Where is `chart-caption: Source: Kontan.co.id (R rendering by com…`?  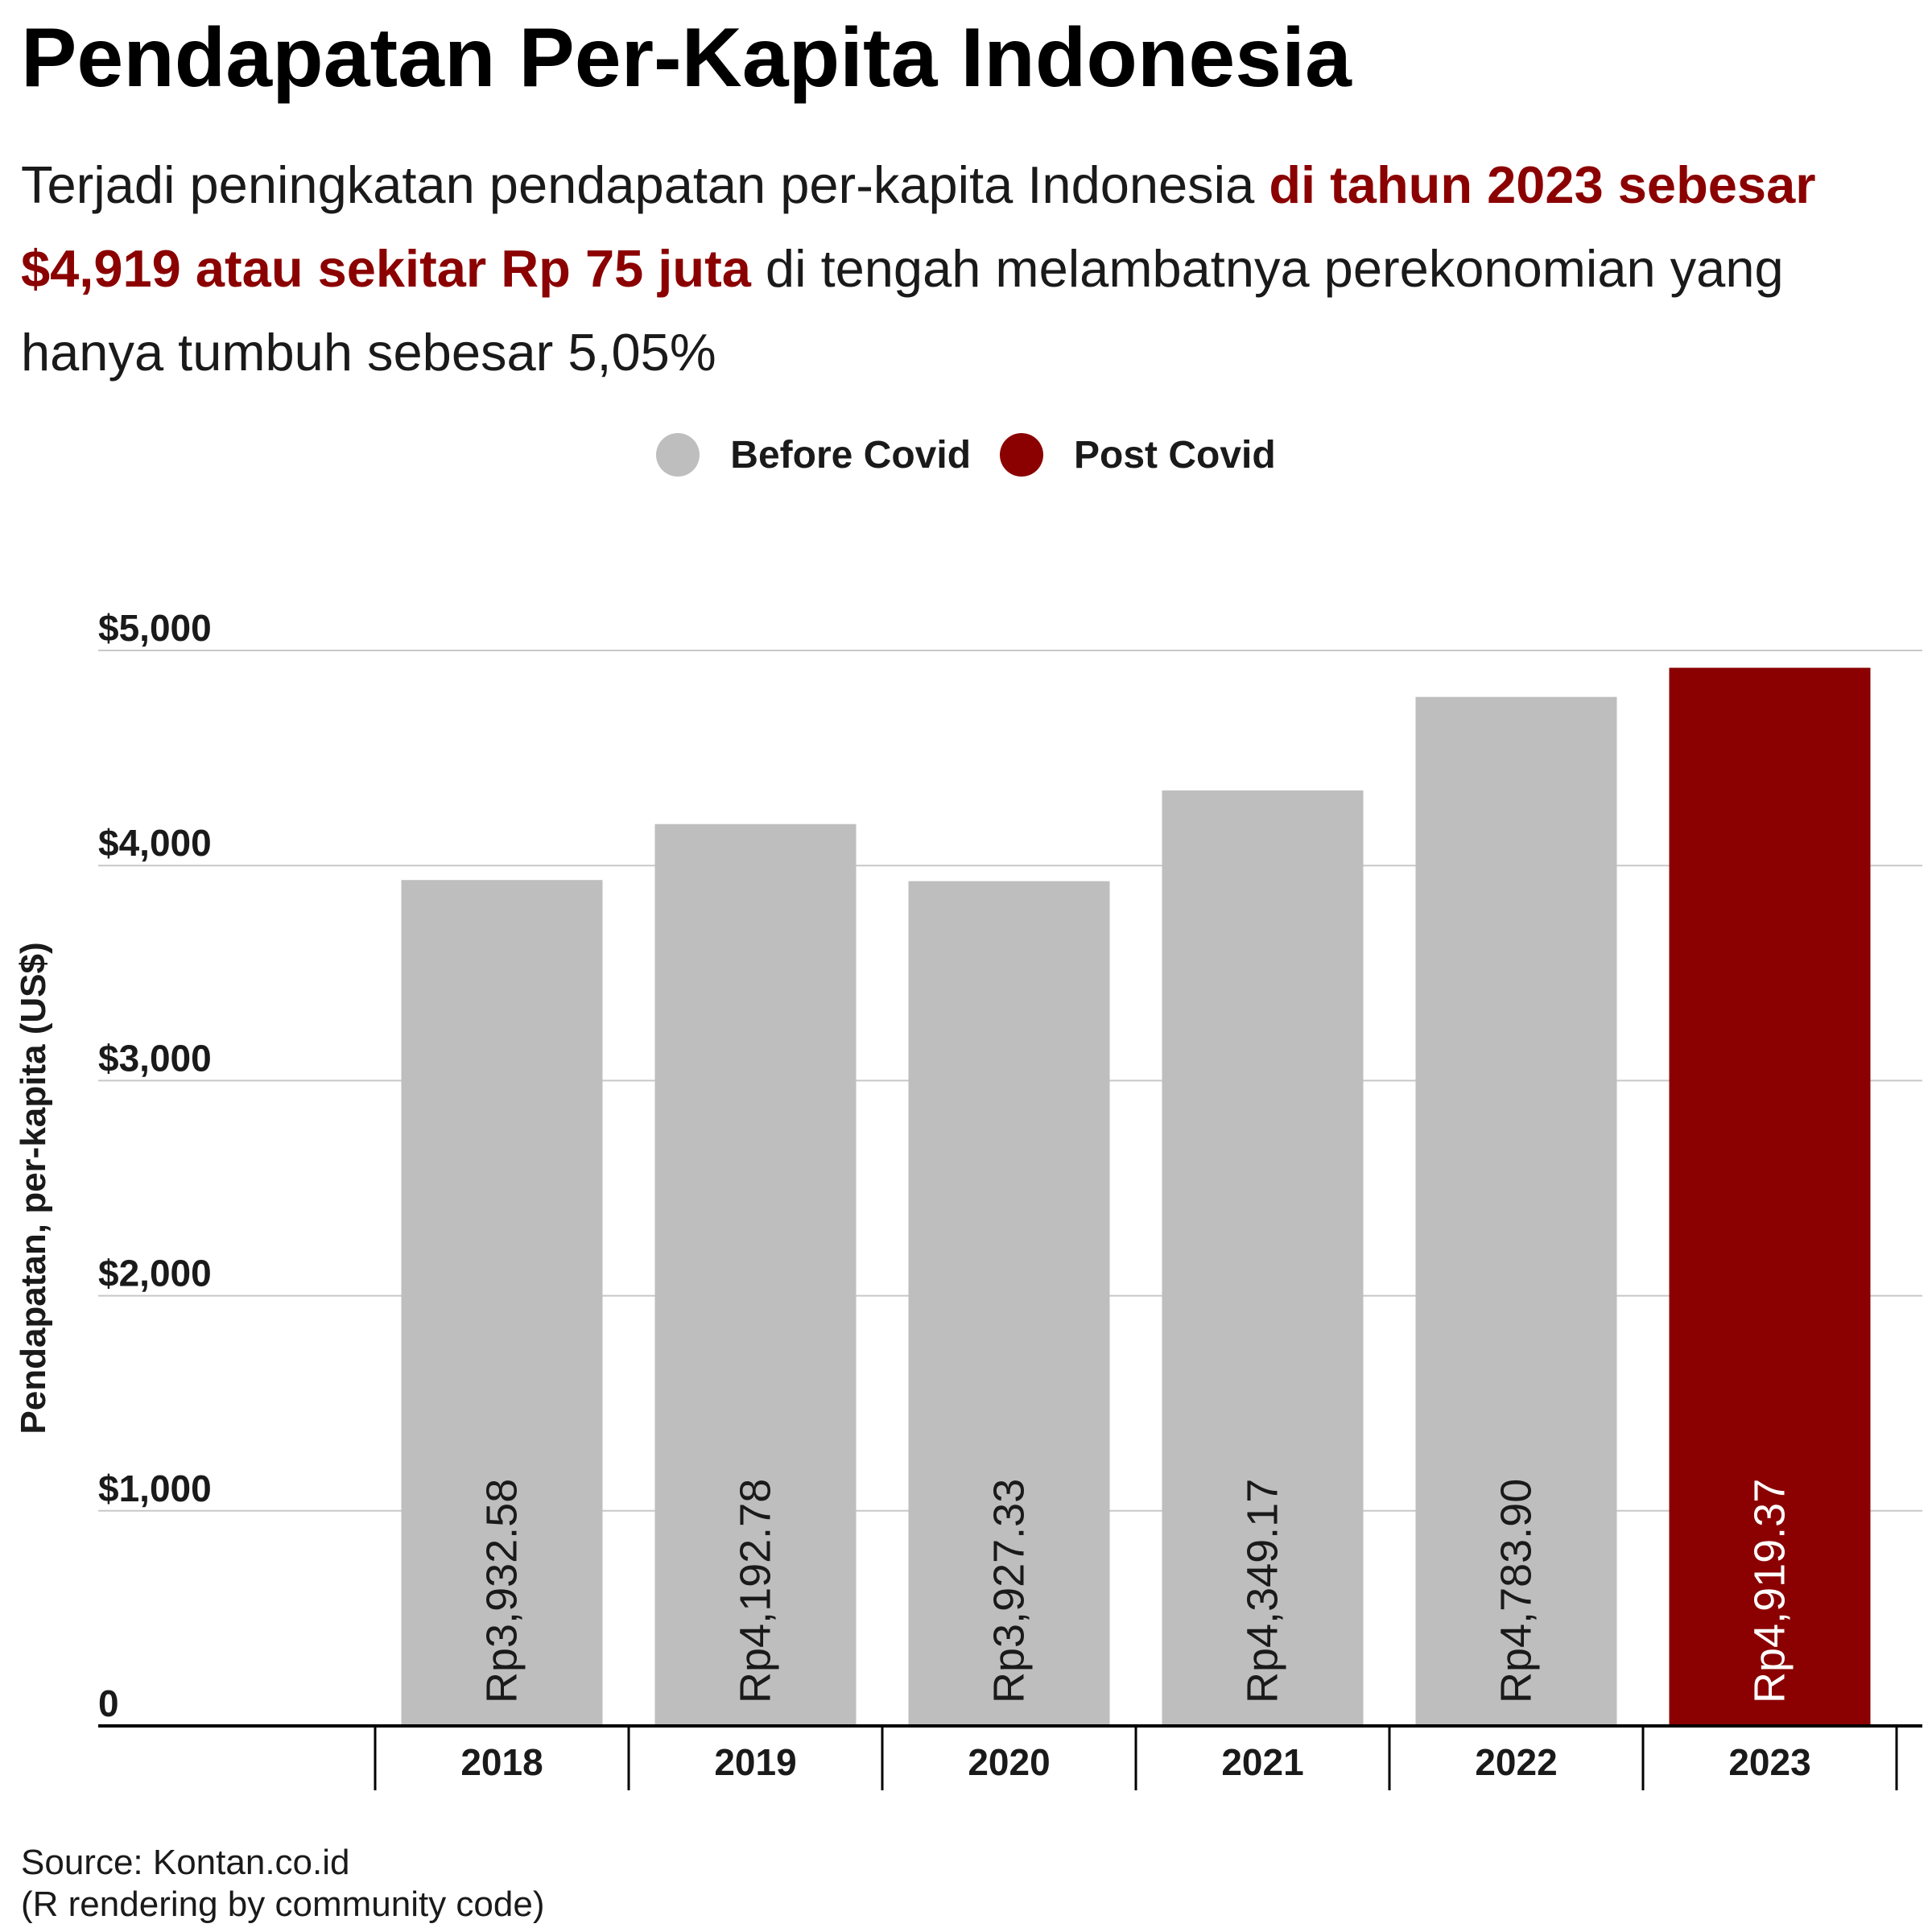
chart-caption: Source: Kontan.co.id (R rendering by com… is located at coordinates (282, 1884).